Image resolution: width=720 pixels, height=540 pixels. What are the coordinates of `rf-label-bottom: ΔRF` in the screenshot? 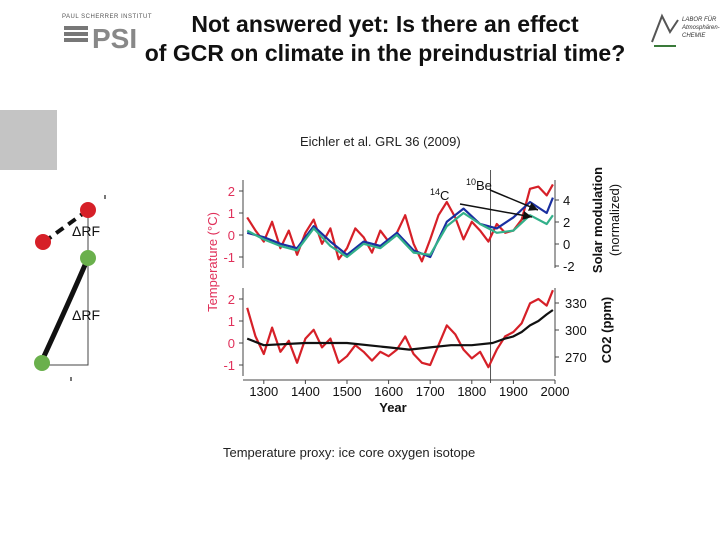 It's located at (86, 315).